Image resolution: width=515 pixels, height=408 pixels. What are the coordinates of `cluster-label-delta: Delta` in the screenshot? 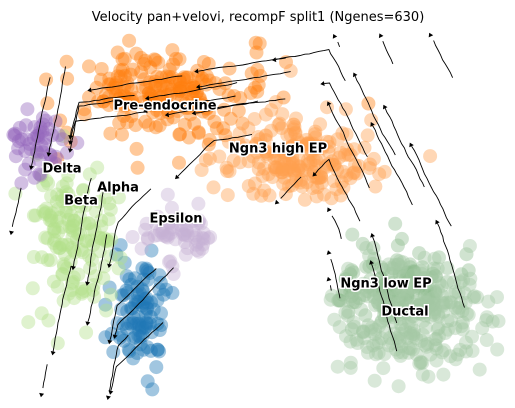 It's located at (61, 169).